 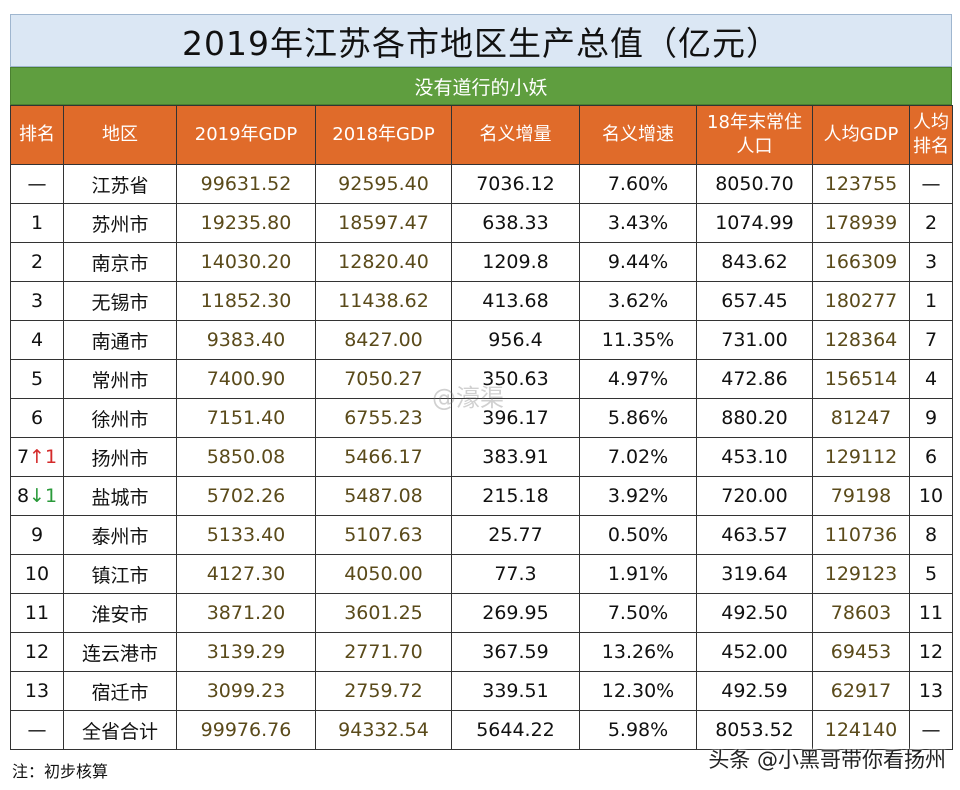 What do you see at coordinates (638, 262) in the screenshot?
I see `cell-growth: 9.44%` at bounding box center [638, 262].